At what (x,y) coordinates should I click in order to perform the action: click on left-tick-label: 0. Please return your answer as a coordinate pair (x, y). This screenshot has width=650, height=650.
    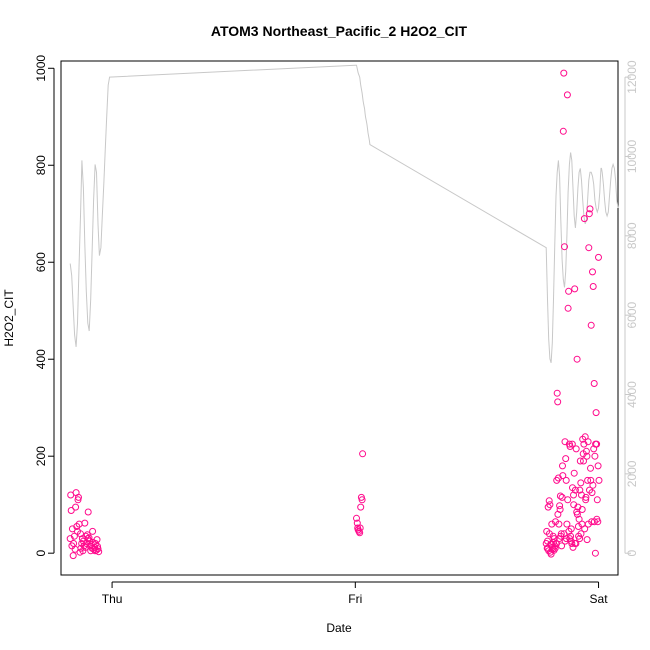
    Looking at the image, I should click on (41, 553).